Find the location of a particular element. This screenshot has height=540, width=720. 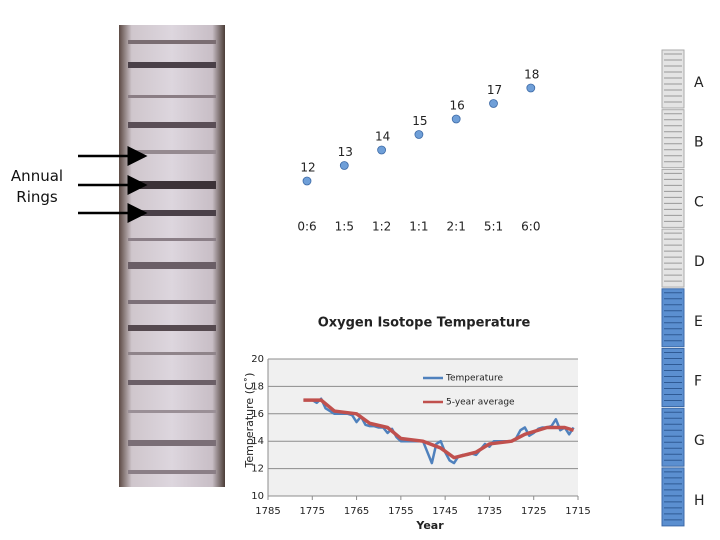

legend-label: 5-year average is located at coordinates (480, 403).